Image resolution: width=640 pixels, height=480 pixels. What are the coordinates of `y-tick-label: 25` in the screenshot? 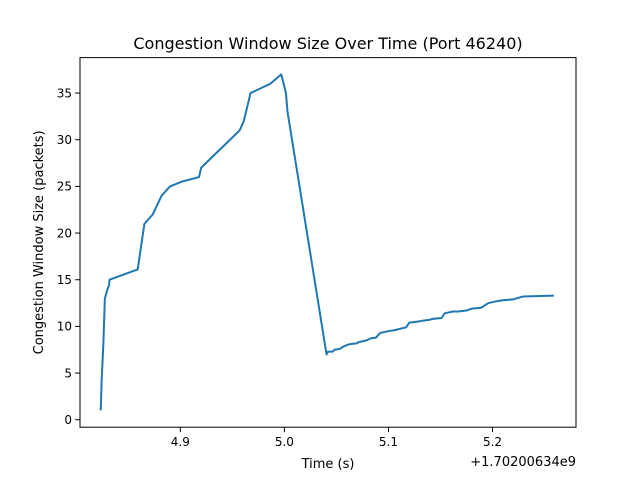 It's located at (64, 187).